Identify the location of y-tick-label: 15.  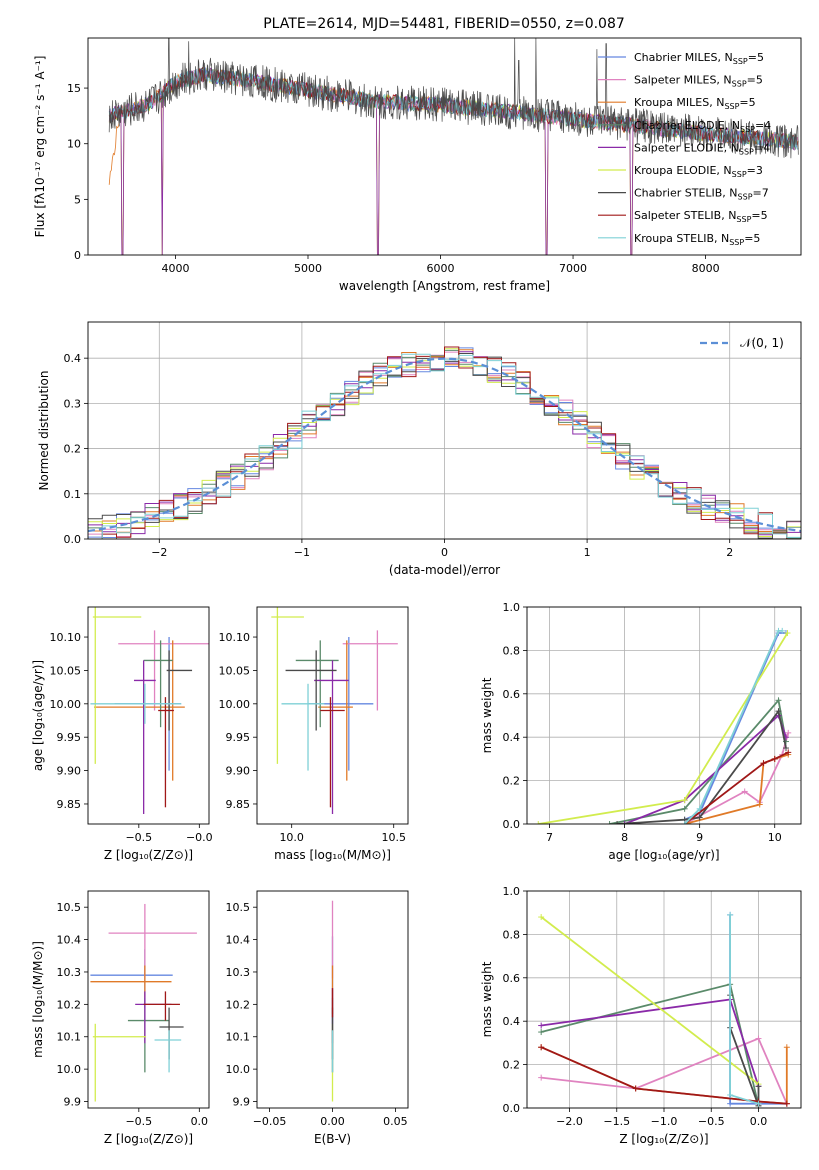
(74, 88).